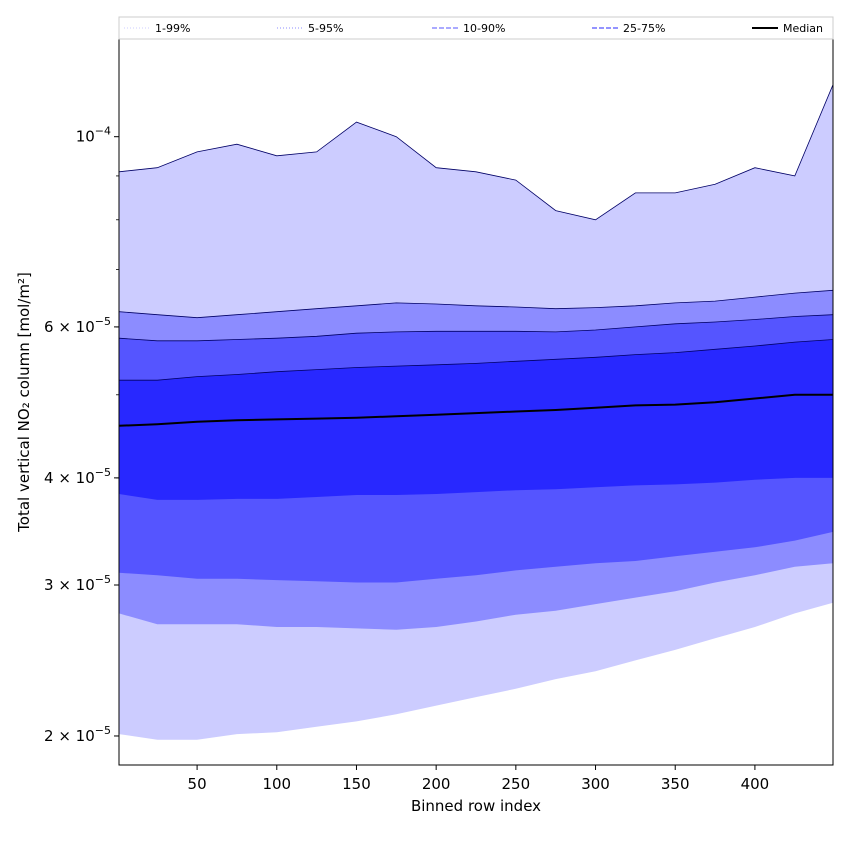 This screenshot has width=850, height=850. Describe the element at coordinates (77, 325) in the screenshot. I see `y-tick-label: 6 × 10⁻⁵` at that location.